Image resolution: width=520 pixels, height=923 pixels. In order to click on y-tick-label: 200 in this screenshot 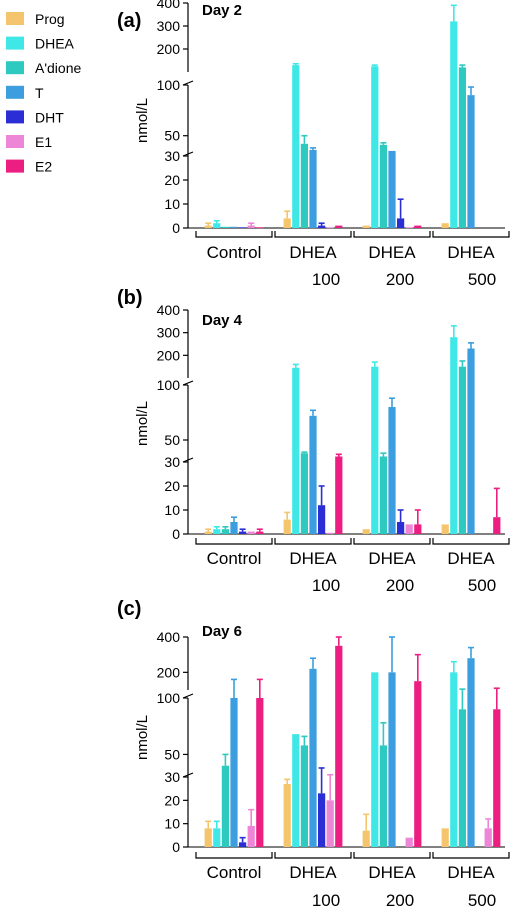, I will do `click(169, 672)`.